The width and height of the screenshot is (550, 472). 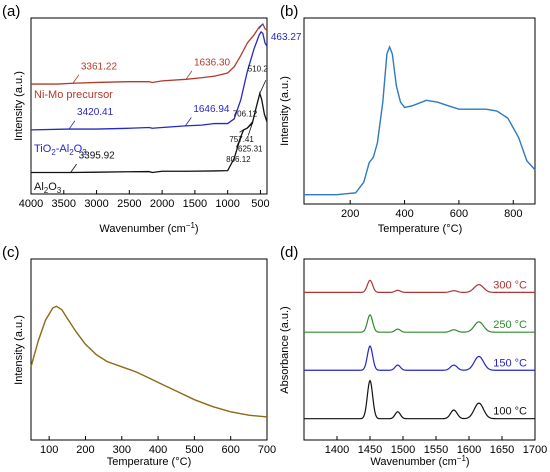 I want to click on y-axis-label: Absorbance (a.u.), so click(x=285, y=349).